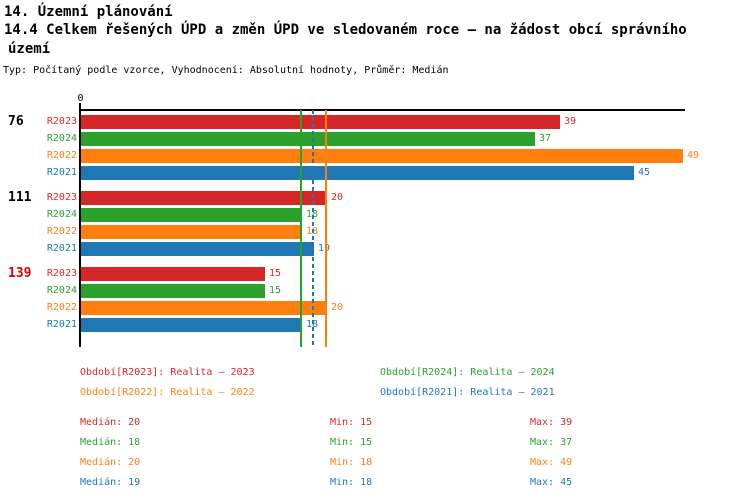 This screenshot has height=498, width=750. I want to click on stat-max-R2021: Max: 45, so click(551, 482).